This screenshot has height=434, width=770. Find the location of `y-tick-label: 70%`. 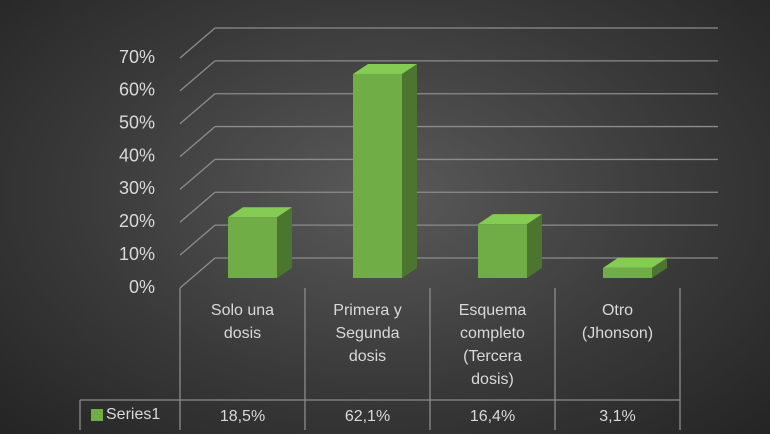

y-tick-label: 70% is located at coordinates (137, 57).